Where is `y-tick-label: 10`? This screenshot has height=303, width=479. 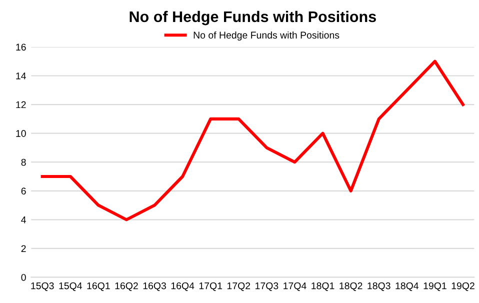
y-tick-label: 10 is located at coordinates (21, 133).